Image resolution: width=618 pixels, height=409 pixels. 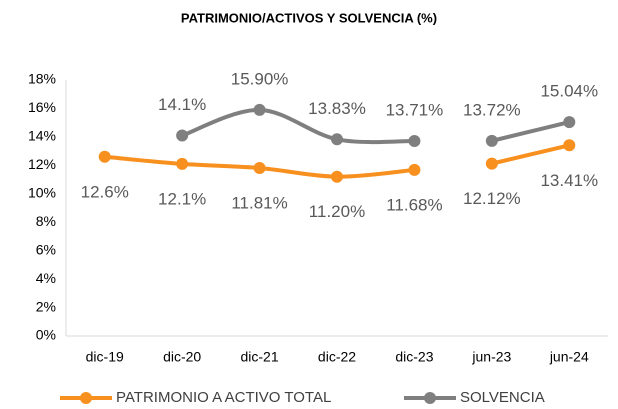 I want to click on x-tick-label: dic-20, so click(x=182, y=357).